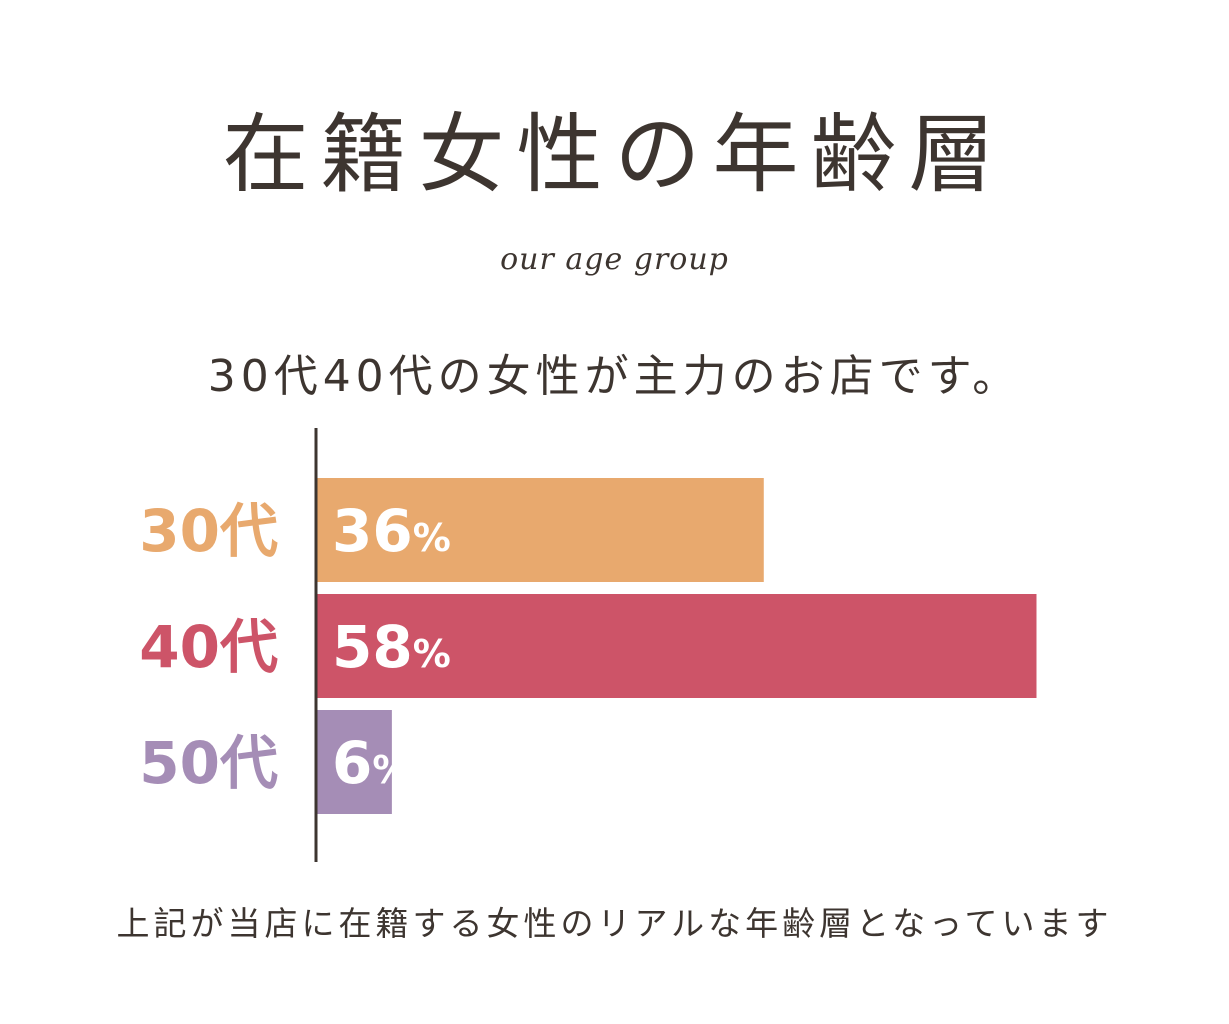 The width and height of the screenshot is (1229, 1024). Describe the element at coordinates (614, 376) in the screenshot. I see `lead-text: 30代40代の女性が主力のお店です。` at that location.